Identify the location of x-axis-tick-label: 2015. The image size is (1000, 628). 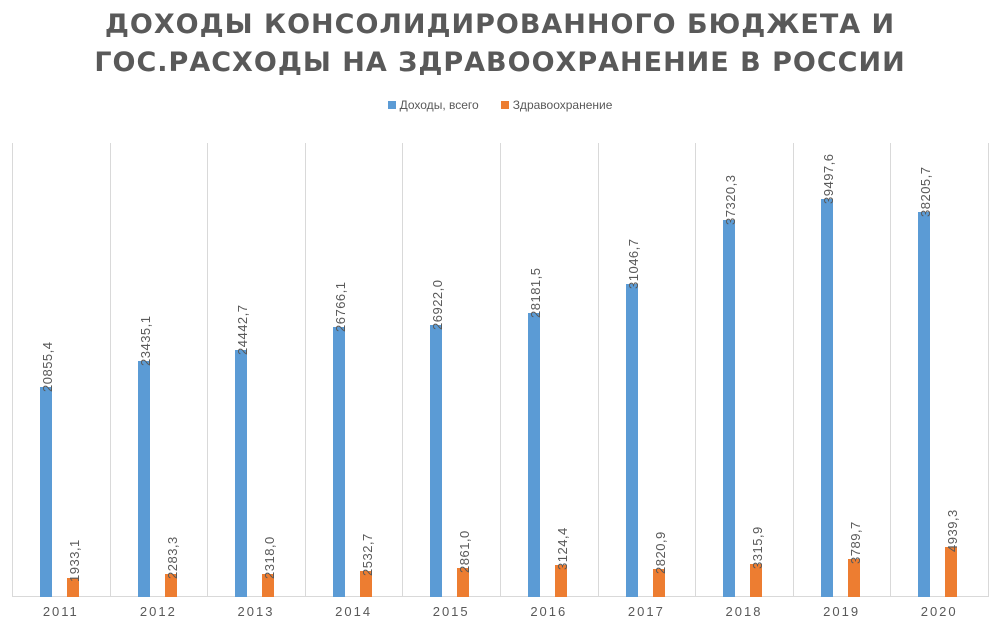
(451, 611).